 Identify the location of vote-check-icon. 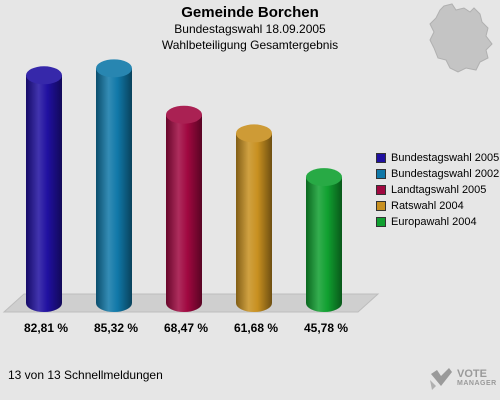
(441, 379).